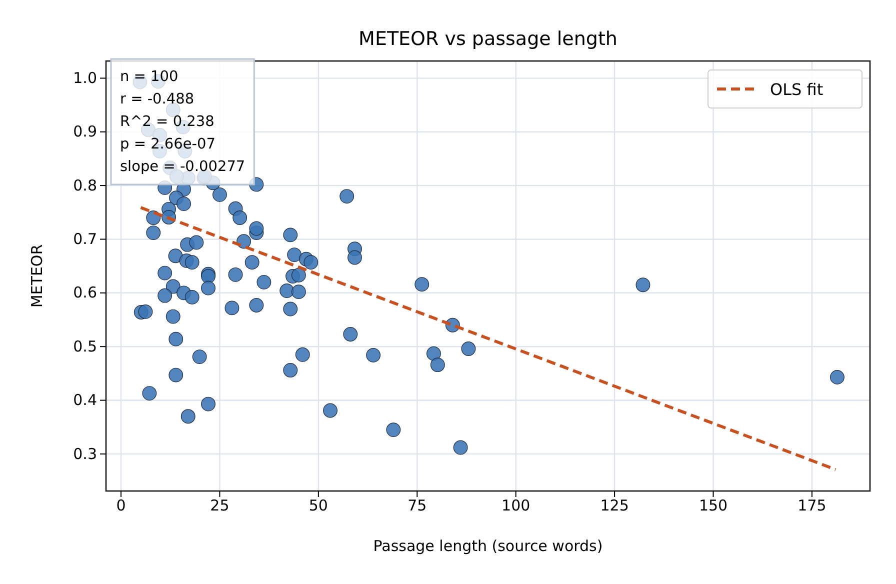  Describe the element at coordinates (149, 77) in the screenshot. I see `annotation: n = 100` at that location.